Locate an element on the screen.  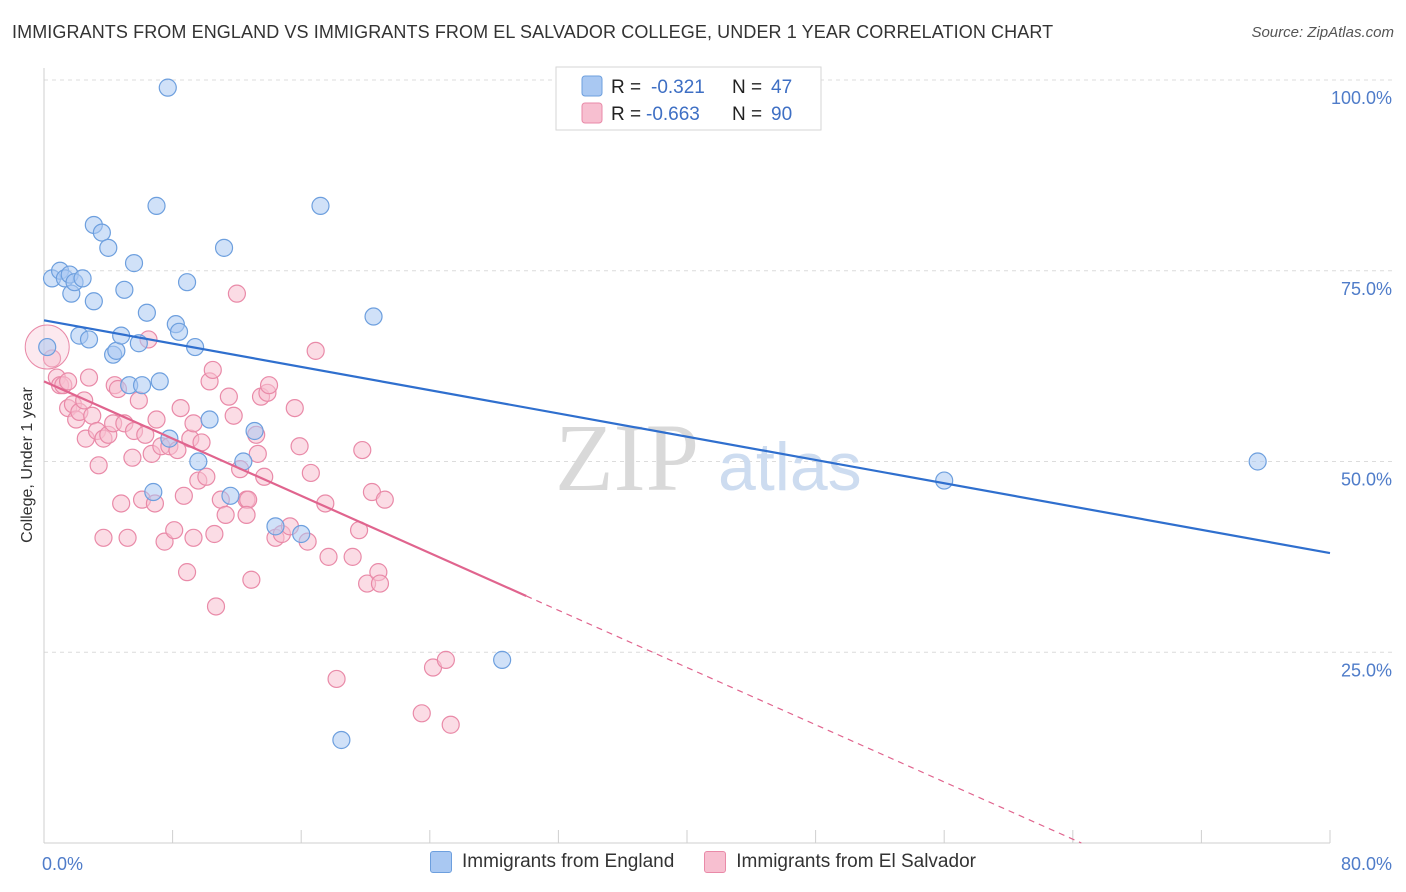
legend-item-salvador: Immigrants from El Salvador is located at coordinates (840, 862).